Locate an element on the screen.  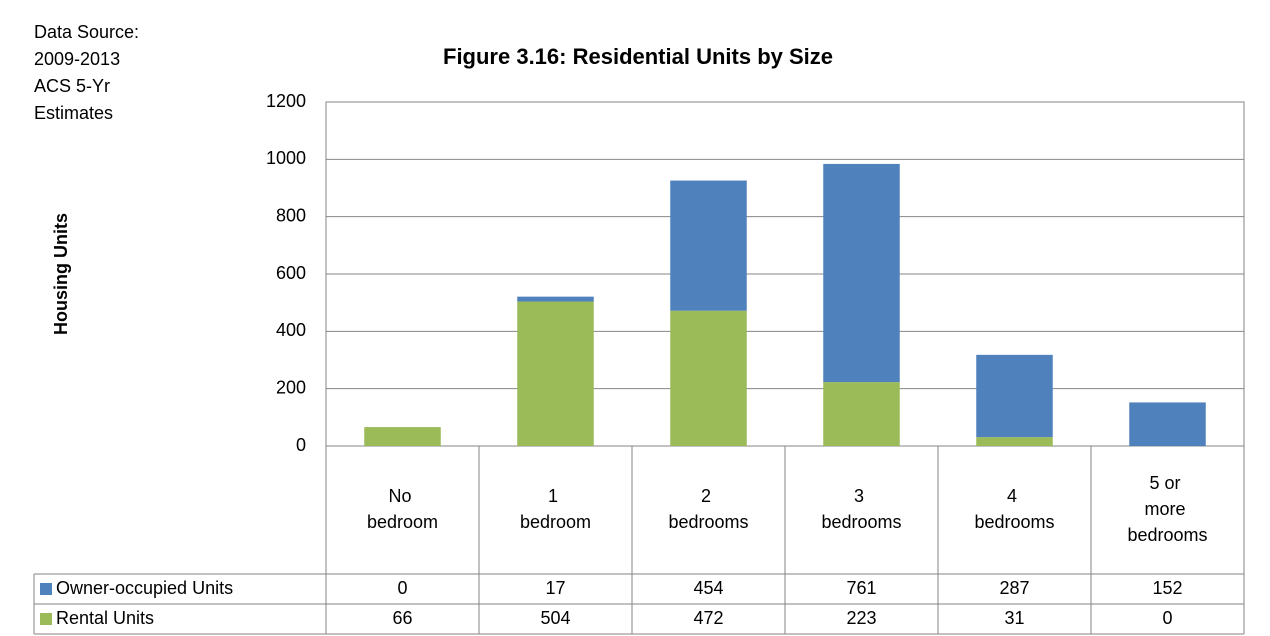
category-label: 5 or more bedrooms is located at coordinates (1167, 509).